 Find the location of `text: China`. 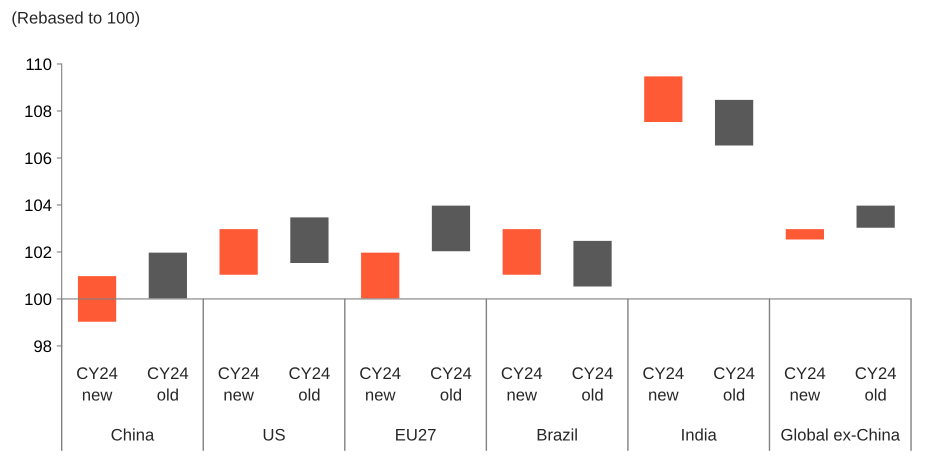

text: China is located at coordinates (133, 434).